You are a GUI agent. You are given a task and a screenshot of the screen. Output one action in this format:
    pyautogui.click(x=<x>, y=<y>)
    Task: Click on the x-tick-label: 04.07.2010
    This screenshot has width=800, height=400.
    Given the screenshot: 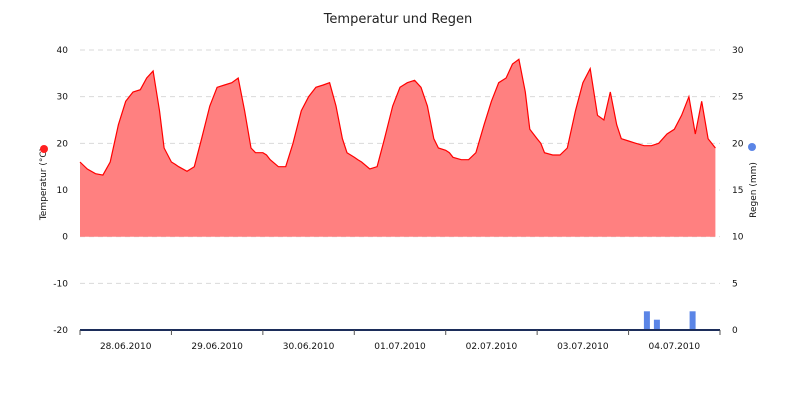 What is the action you would take?
    pyautogui.click(x=675, y=347)
    